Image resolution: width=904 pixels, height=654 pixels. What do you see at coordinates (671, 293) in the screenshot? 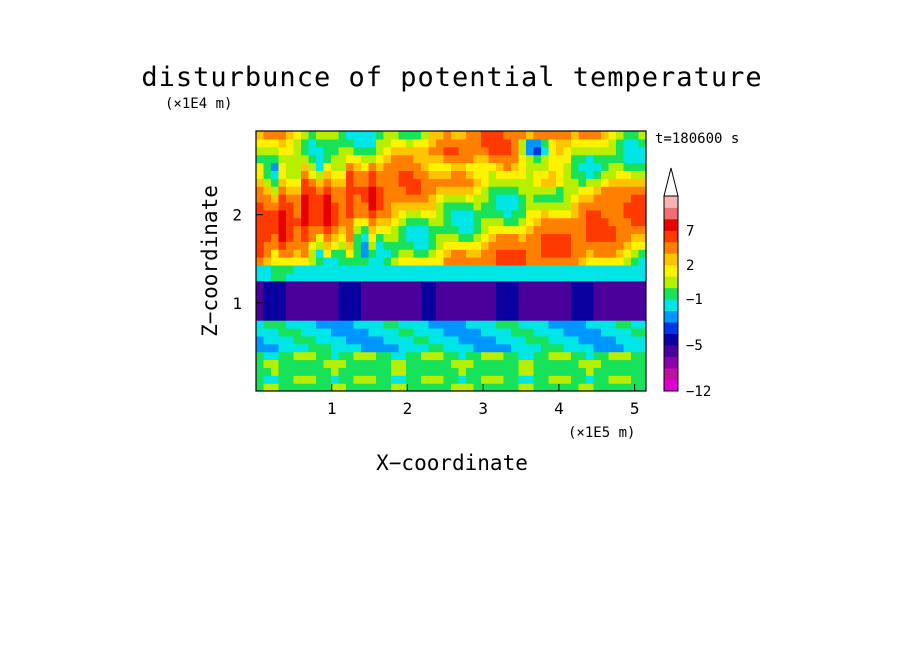
I see `colorbar-frame` at bounding box center [671, 293].